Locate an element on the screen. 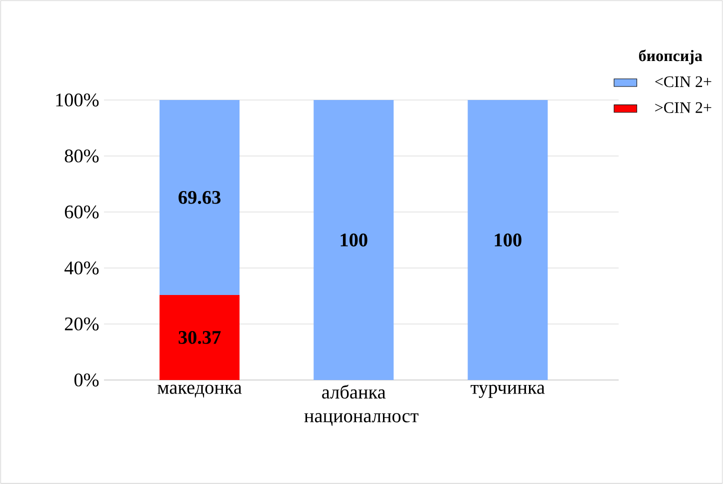  legend-label: >CIN 2+ is located at coordinates (683, 108).